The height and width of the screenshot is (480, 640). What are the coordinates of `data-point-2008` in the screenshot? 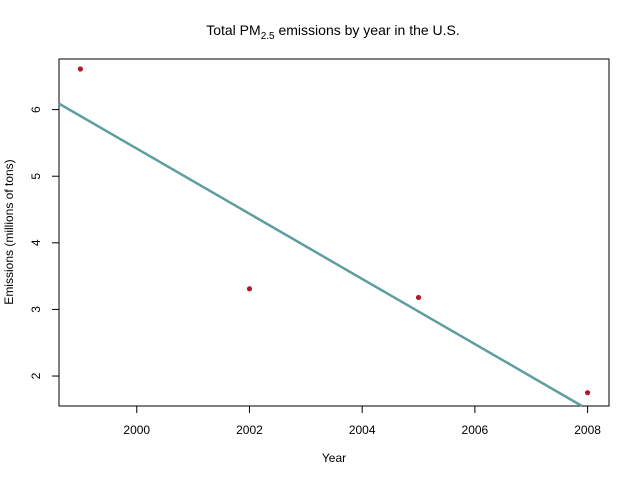 It's located at (587, 393).